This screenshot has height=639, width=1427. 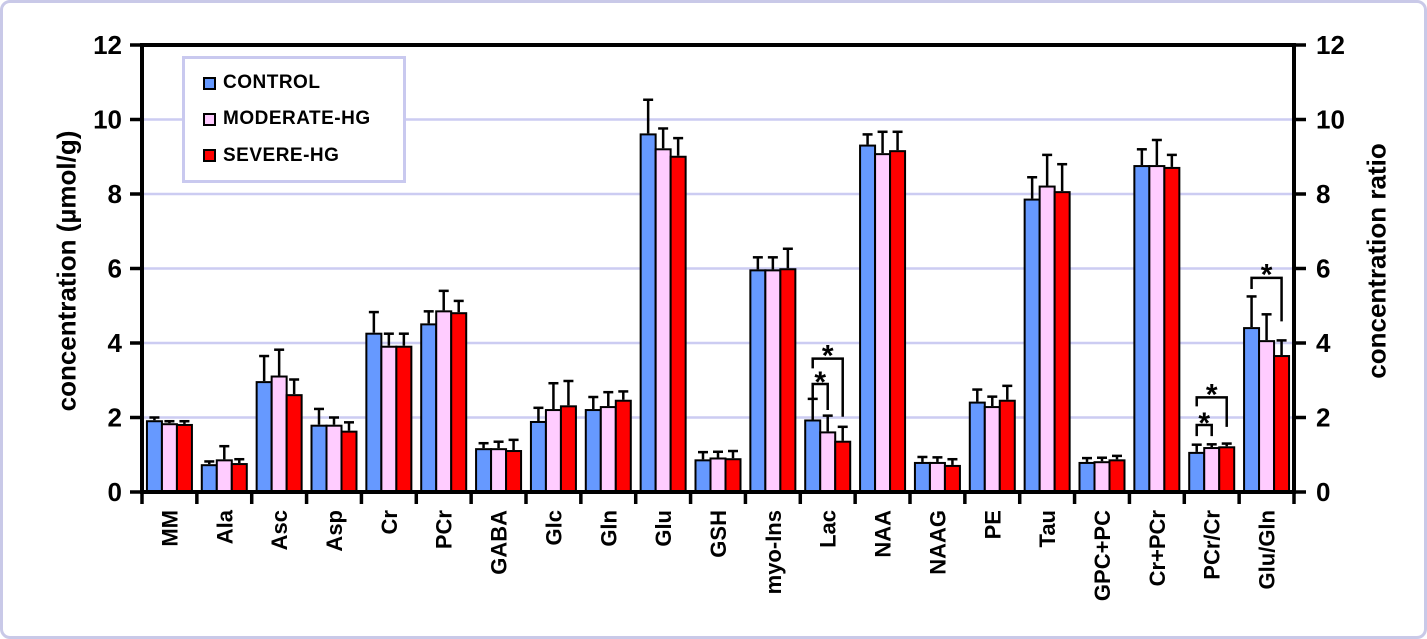 I want to click on control-swatch-icon, so click(x=209, y=83).